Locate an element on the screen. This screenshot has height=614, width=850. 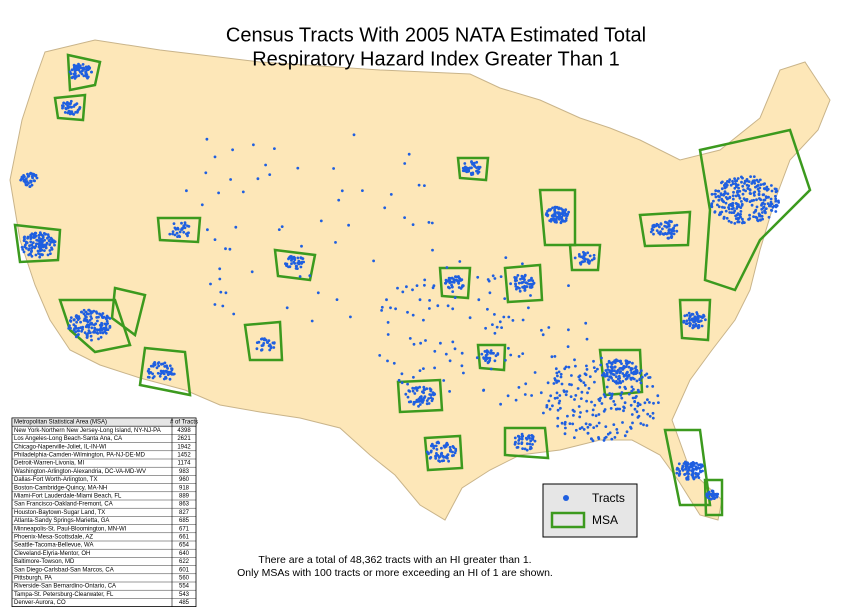
tract-count: 1942 is located at coordinates (184, 447).